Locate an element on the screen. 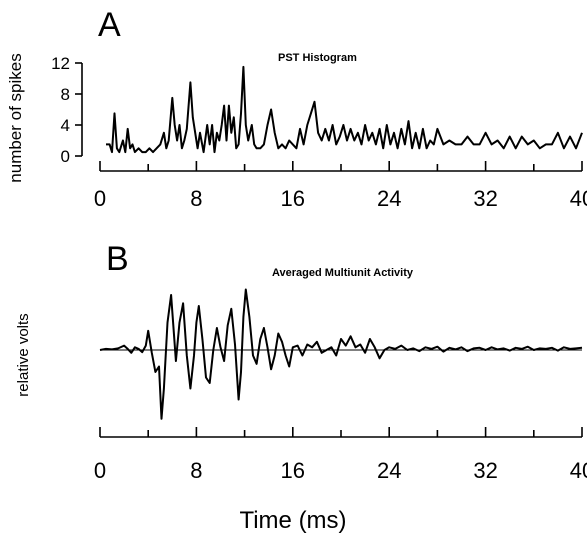 The width and height of the screenshot is (587, 545). panel-a-y-tick-label: 12 is located at coordinates (60, 63).